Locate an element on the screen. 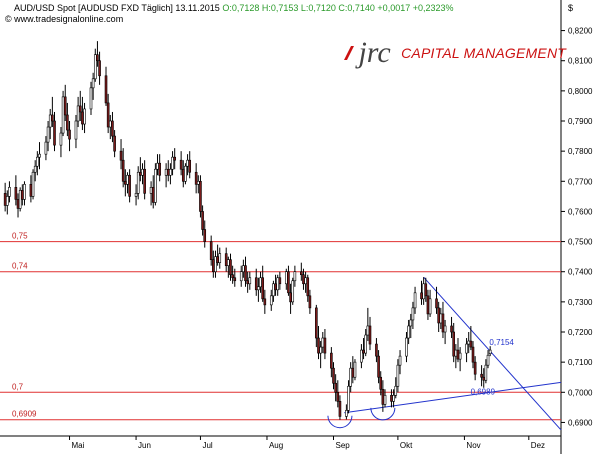 The width and height of the screenshot is (605, 454). trend-line is located at coordinates (453, 397).